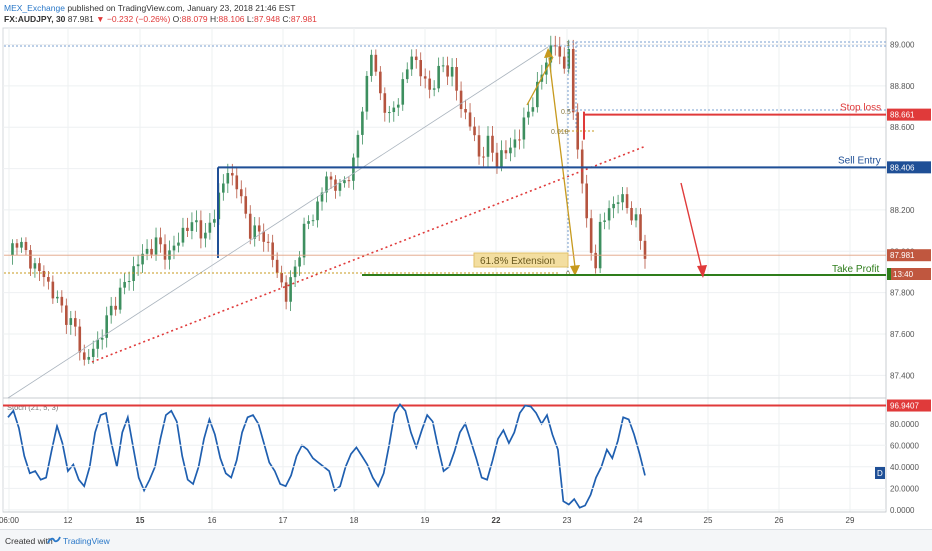 Image resolution: width=932 pixels, height=551 pixels. What do you see at coordinates (80, 19) in the screenshot?
I see `last-value: 87.981` at bounding box center [80, 19].